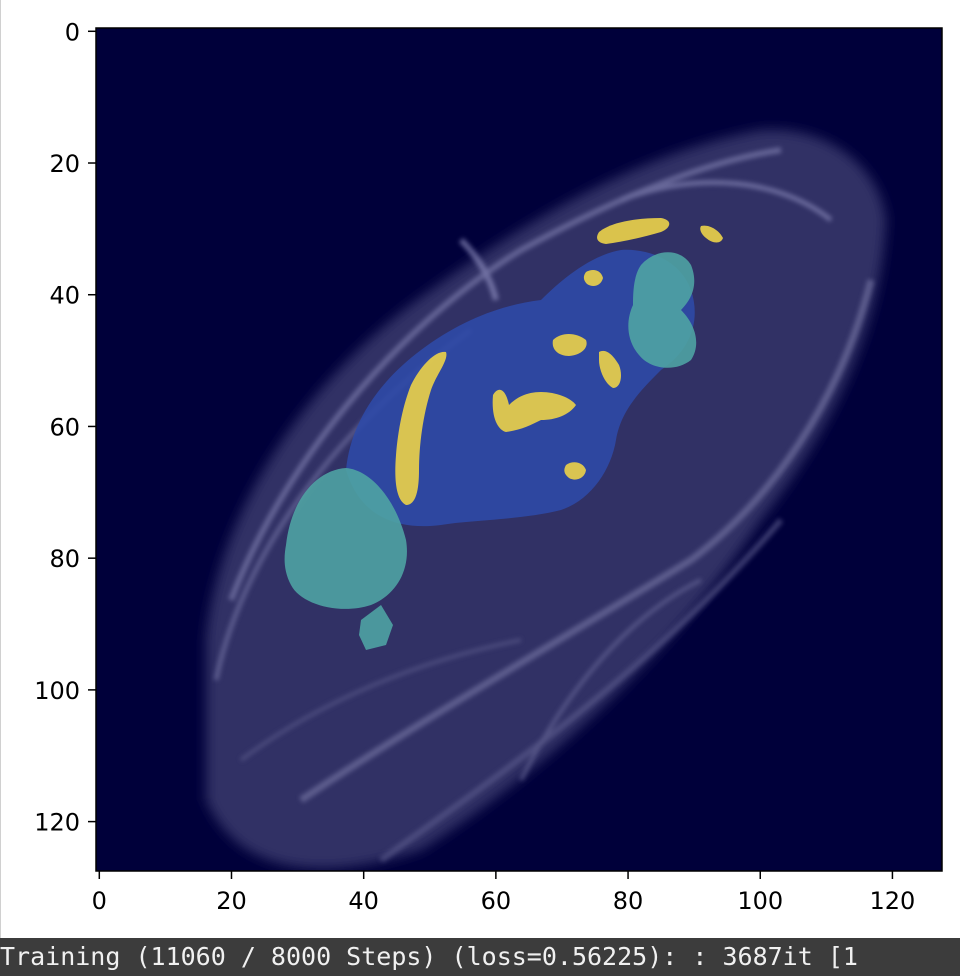 This screenshot has width=960, height=976. What do you see at coordinates (57, 823) in the screenshot?
I see `y-tick-label: 120` at bounding box center [57, 823].